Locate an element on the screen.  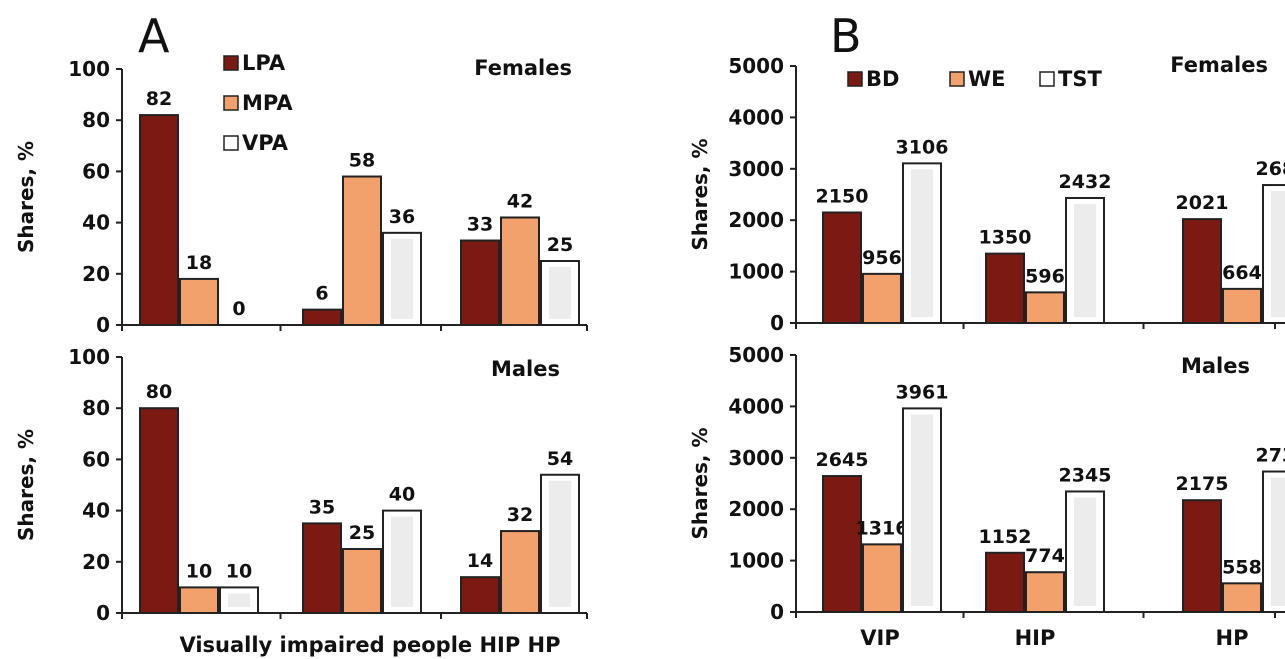
x-category-label: HP is located at coordinates (1232, 638).